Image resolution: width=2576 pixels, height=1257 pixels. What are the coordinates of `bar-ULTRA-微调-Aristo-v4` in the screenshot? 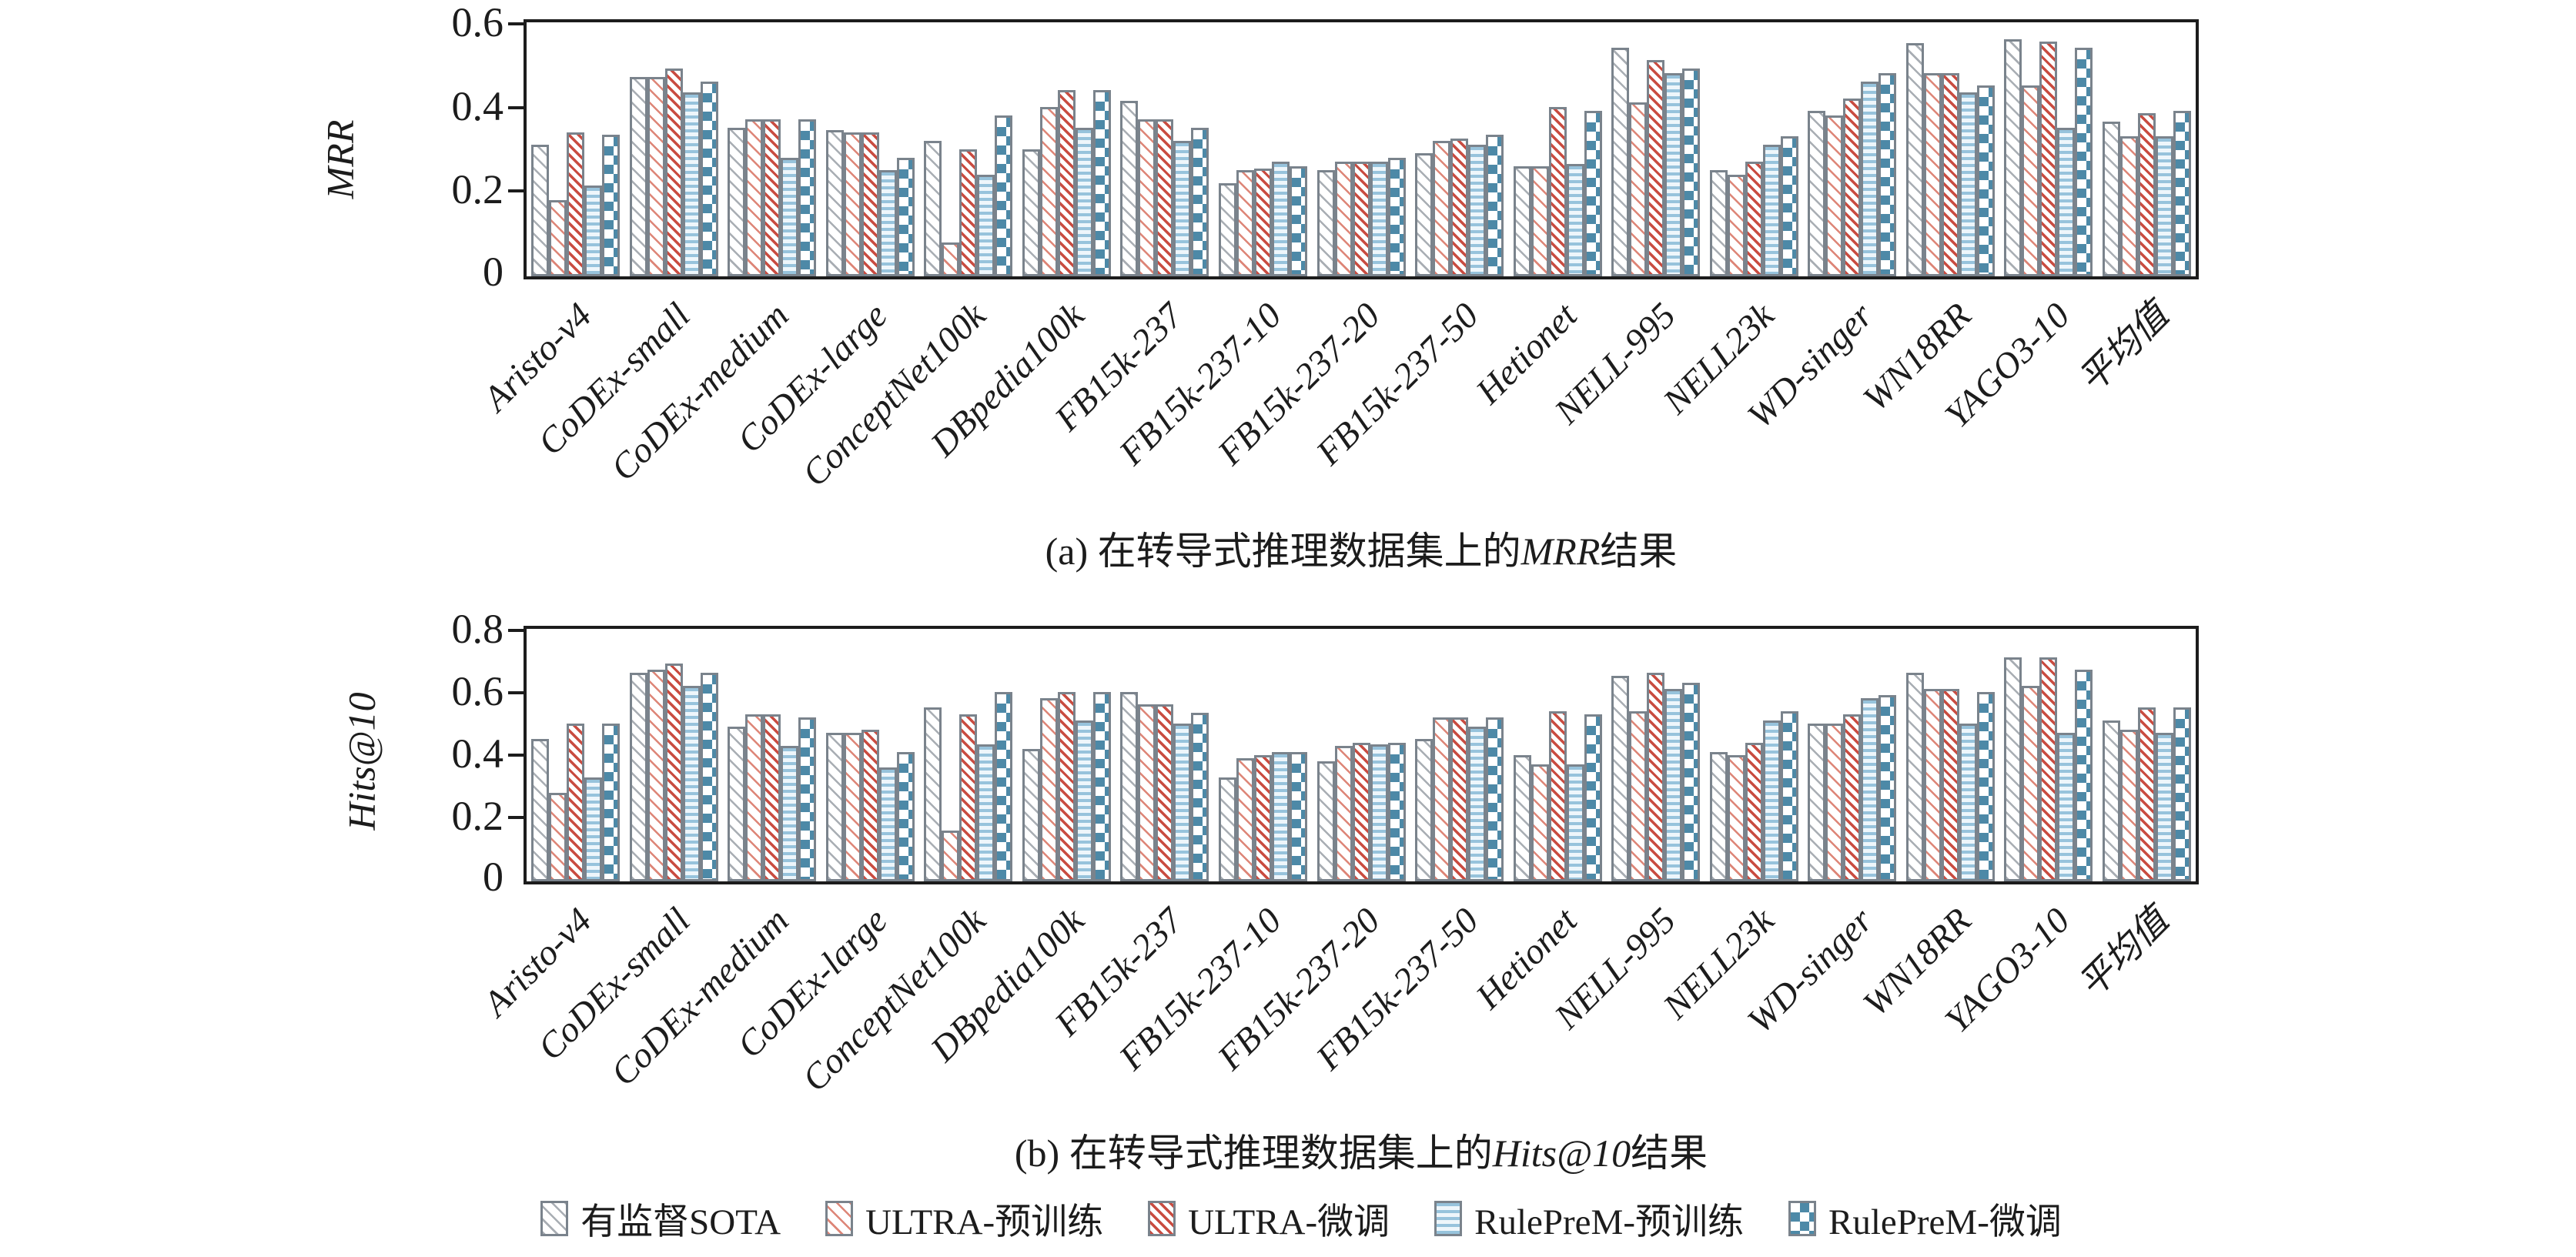 It's located at (576, 802).